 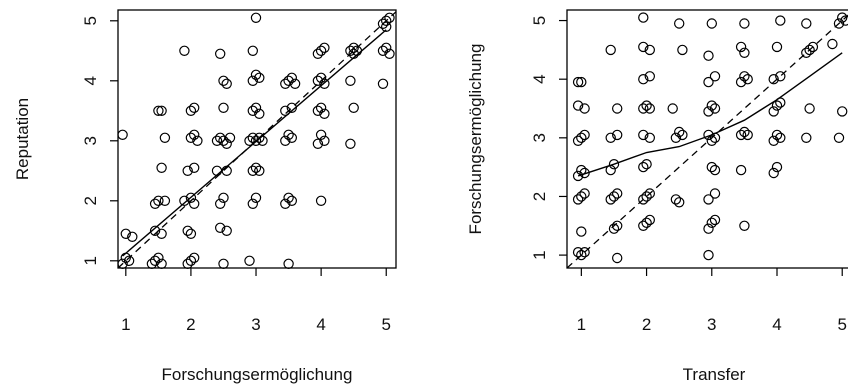 What do you see at coordinates (714, 374) in the screenshot?
I see `x-axis-title: Transfer` at bounding box center [714, 374].